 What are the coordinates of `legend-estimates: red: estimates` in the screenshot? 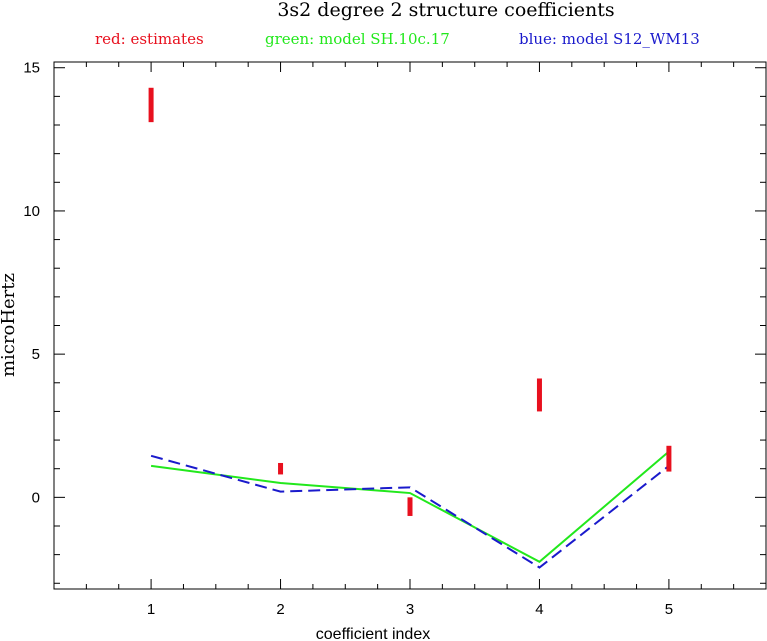 It's located at (149, 39).